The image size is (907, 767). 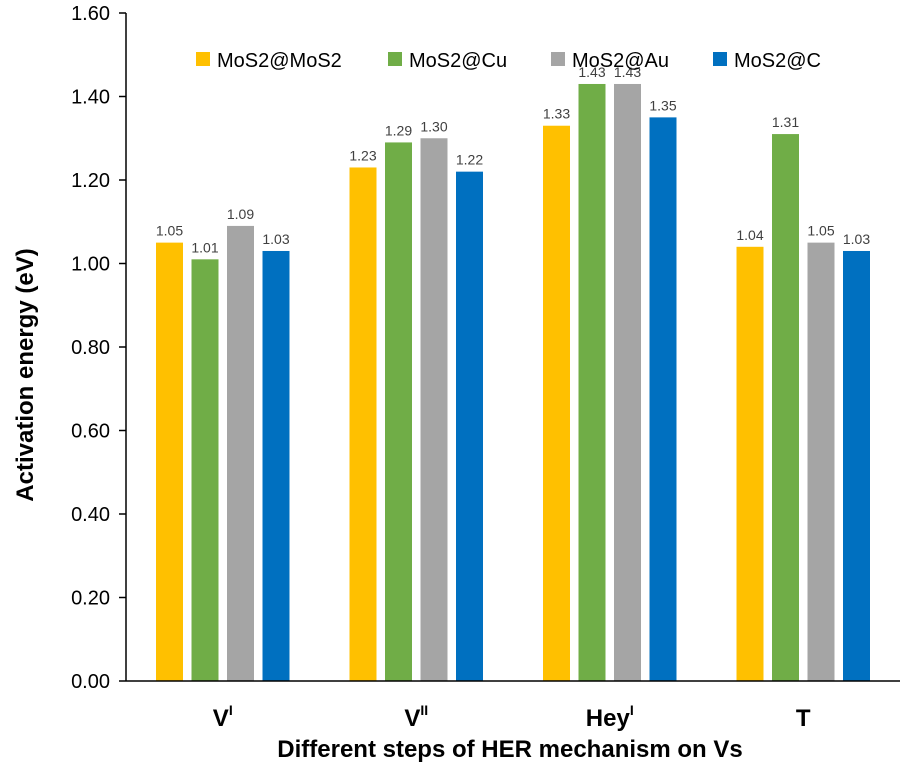 I want to click on data-label: 1.22, so click(x=469, y=160).